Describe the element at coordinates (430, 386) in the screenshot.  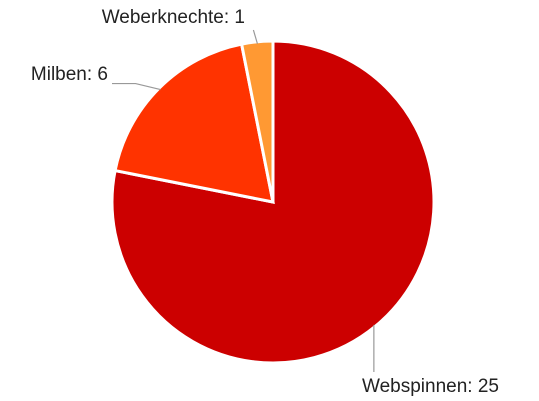
I see `slice-label: Webspinnen: 25` at that location.